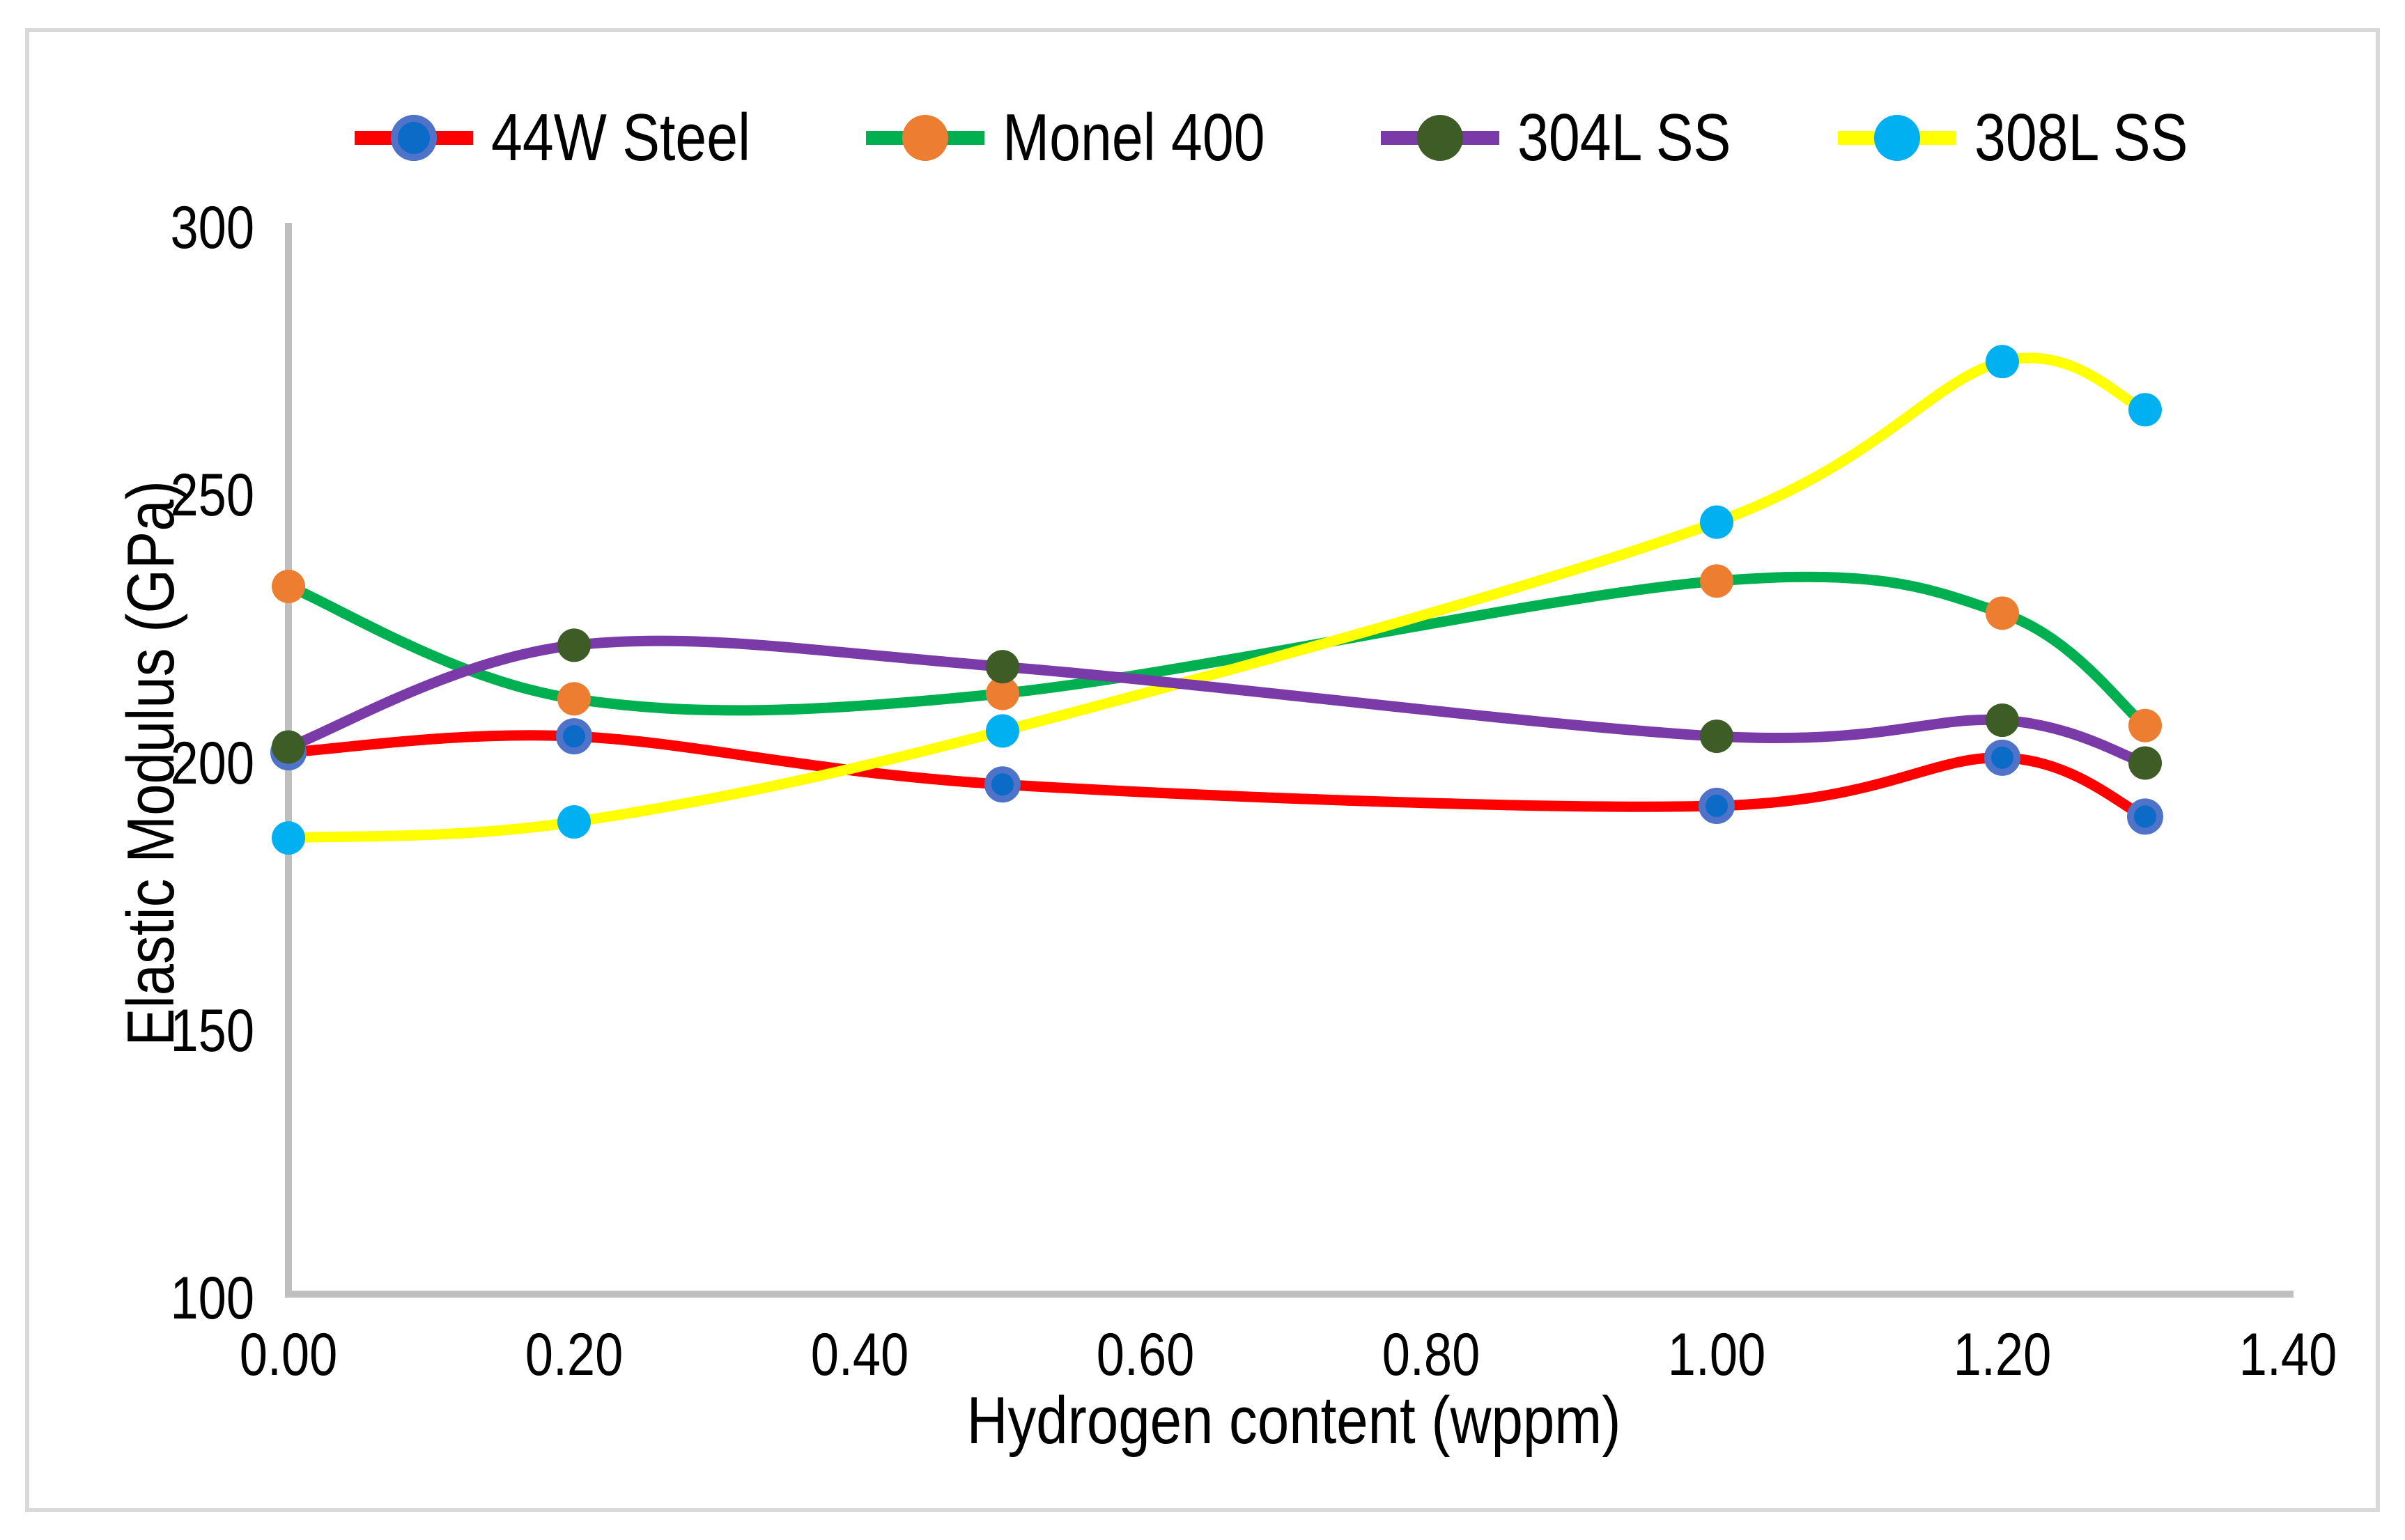  I want to click on x-tick-label: 1.00, so click(1717, 1354).